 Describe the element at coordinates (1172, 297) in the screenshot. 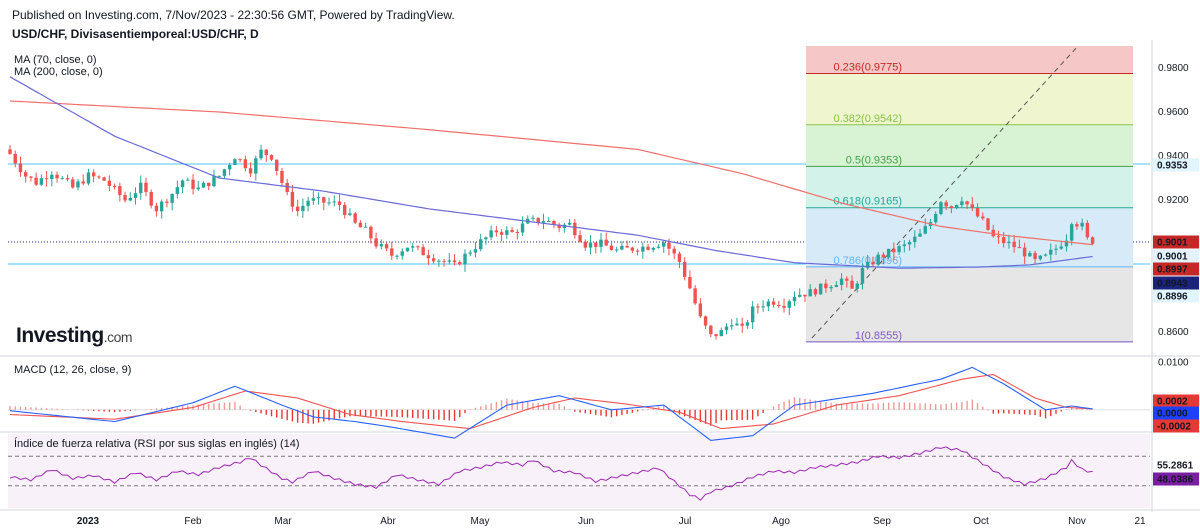

I see `price-tag-text: 0.8896` at that location.